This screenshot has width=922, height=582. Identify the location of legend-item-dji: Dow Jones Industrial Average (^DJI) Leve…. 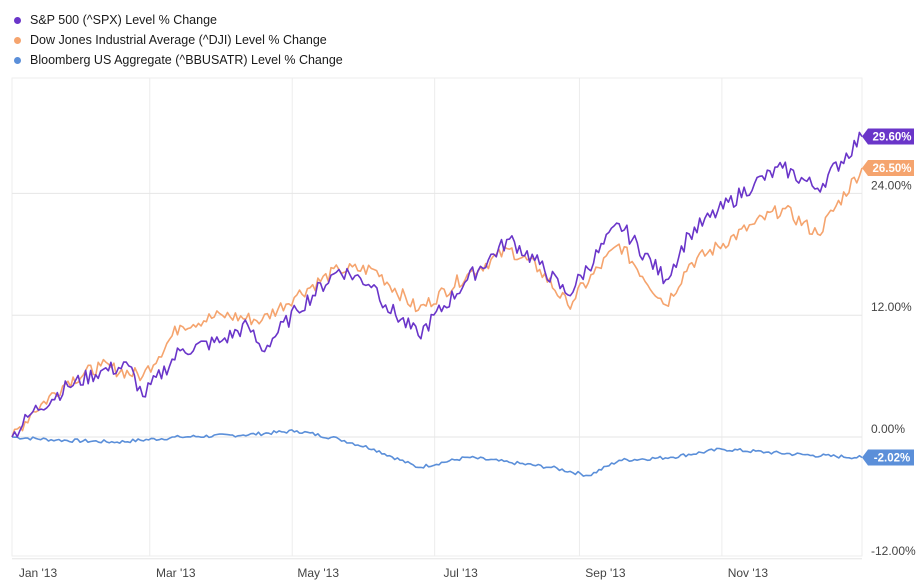
(178, 40).